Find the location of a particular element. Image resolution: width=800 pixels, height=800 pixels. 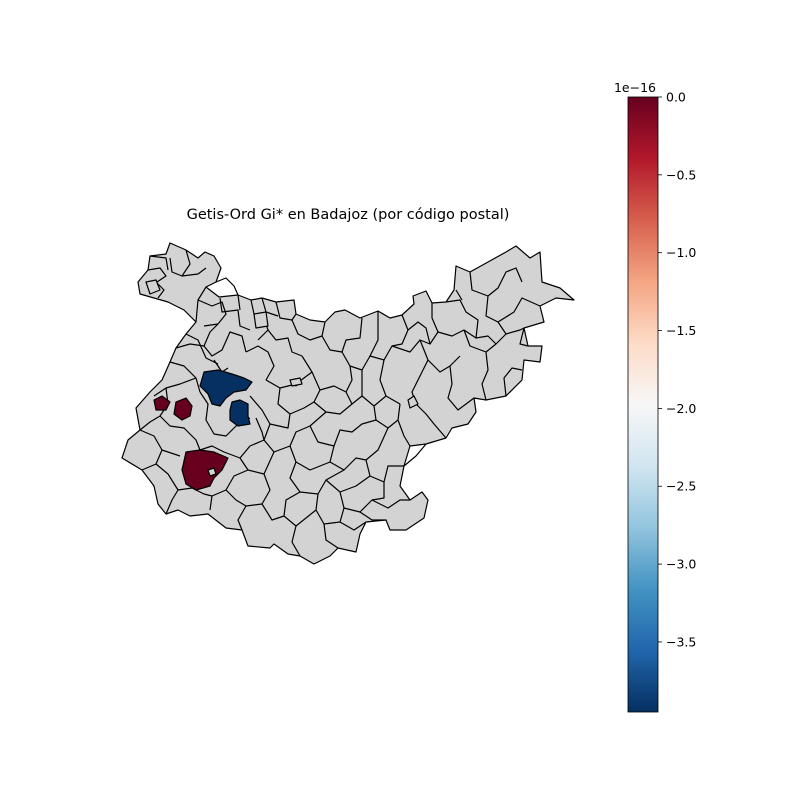

colorbar-ticks: 0.0 −0.5 −1.0 −1.5 −2.0 −2.5 −3.0 −3.5 is located at coordinates (677, 369).